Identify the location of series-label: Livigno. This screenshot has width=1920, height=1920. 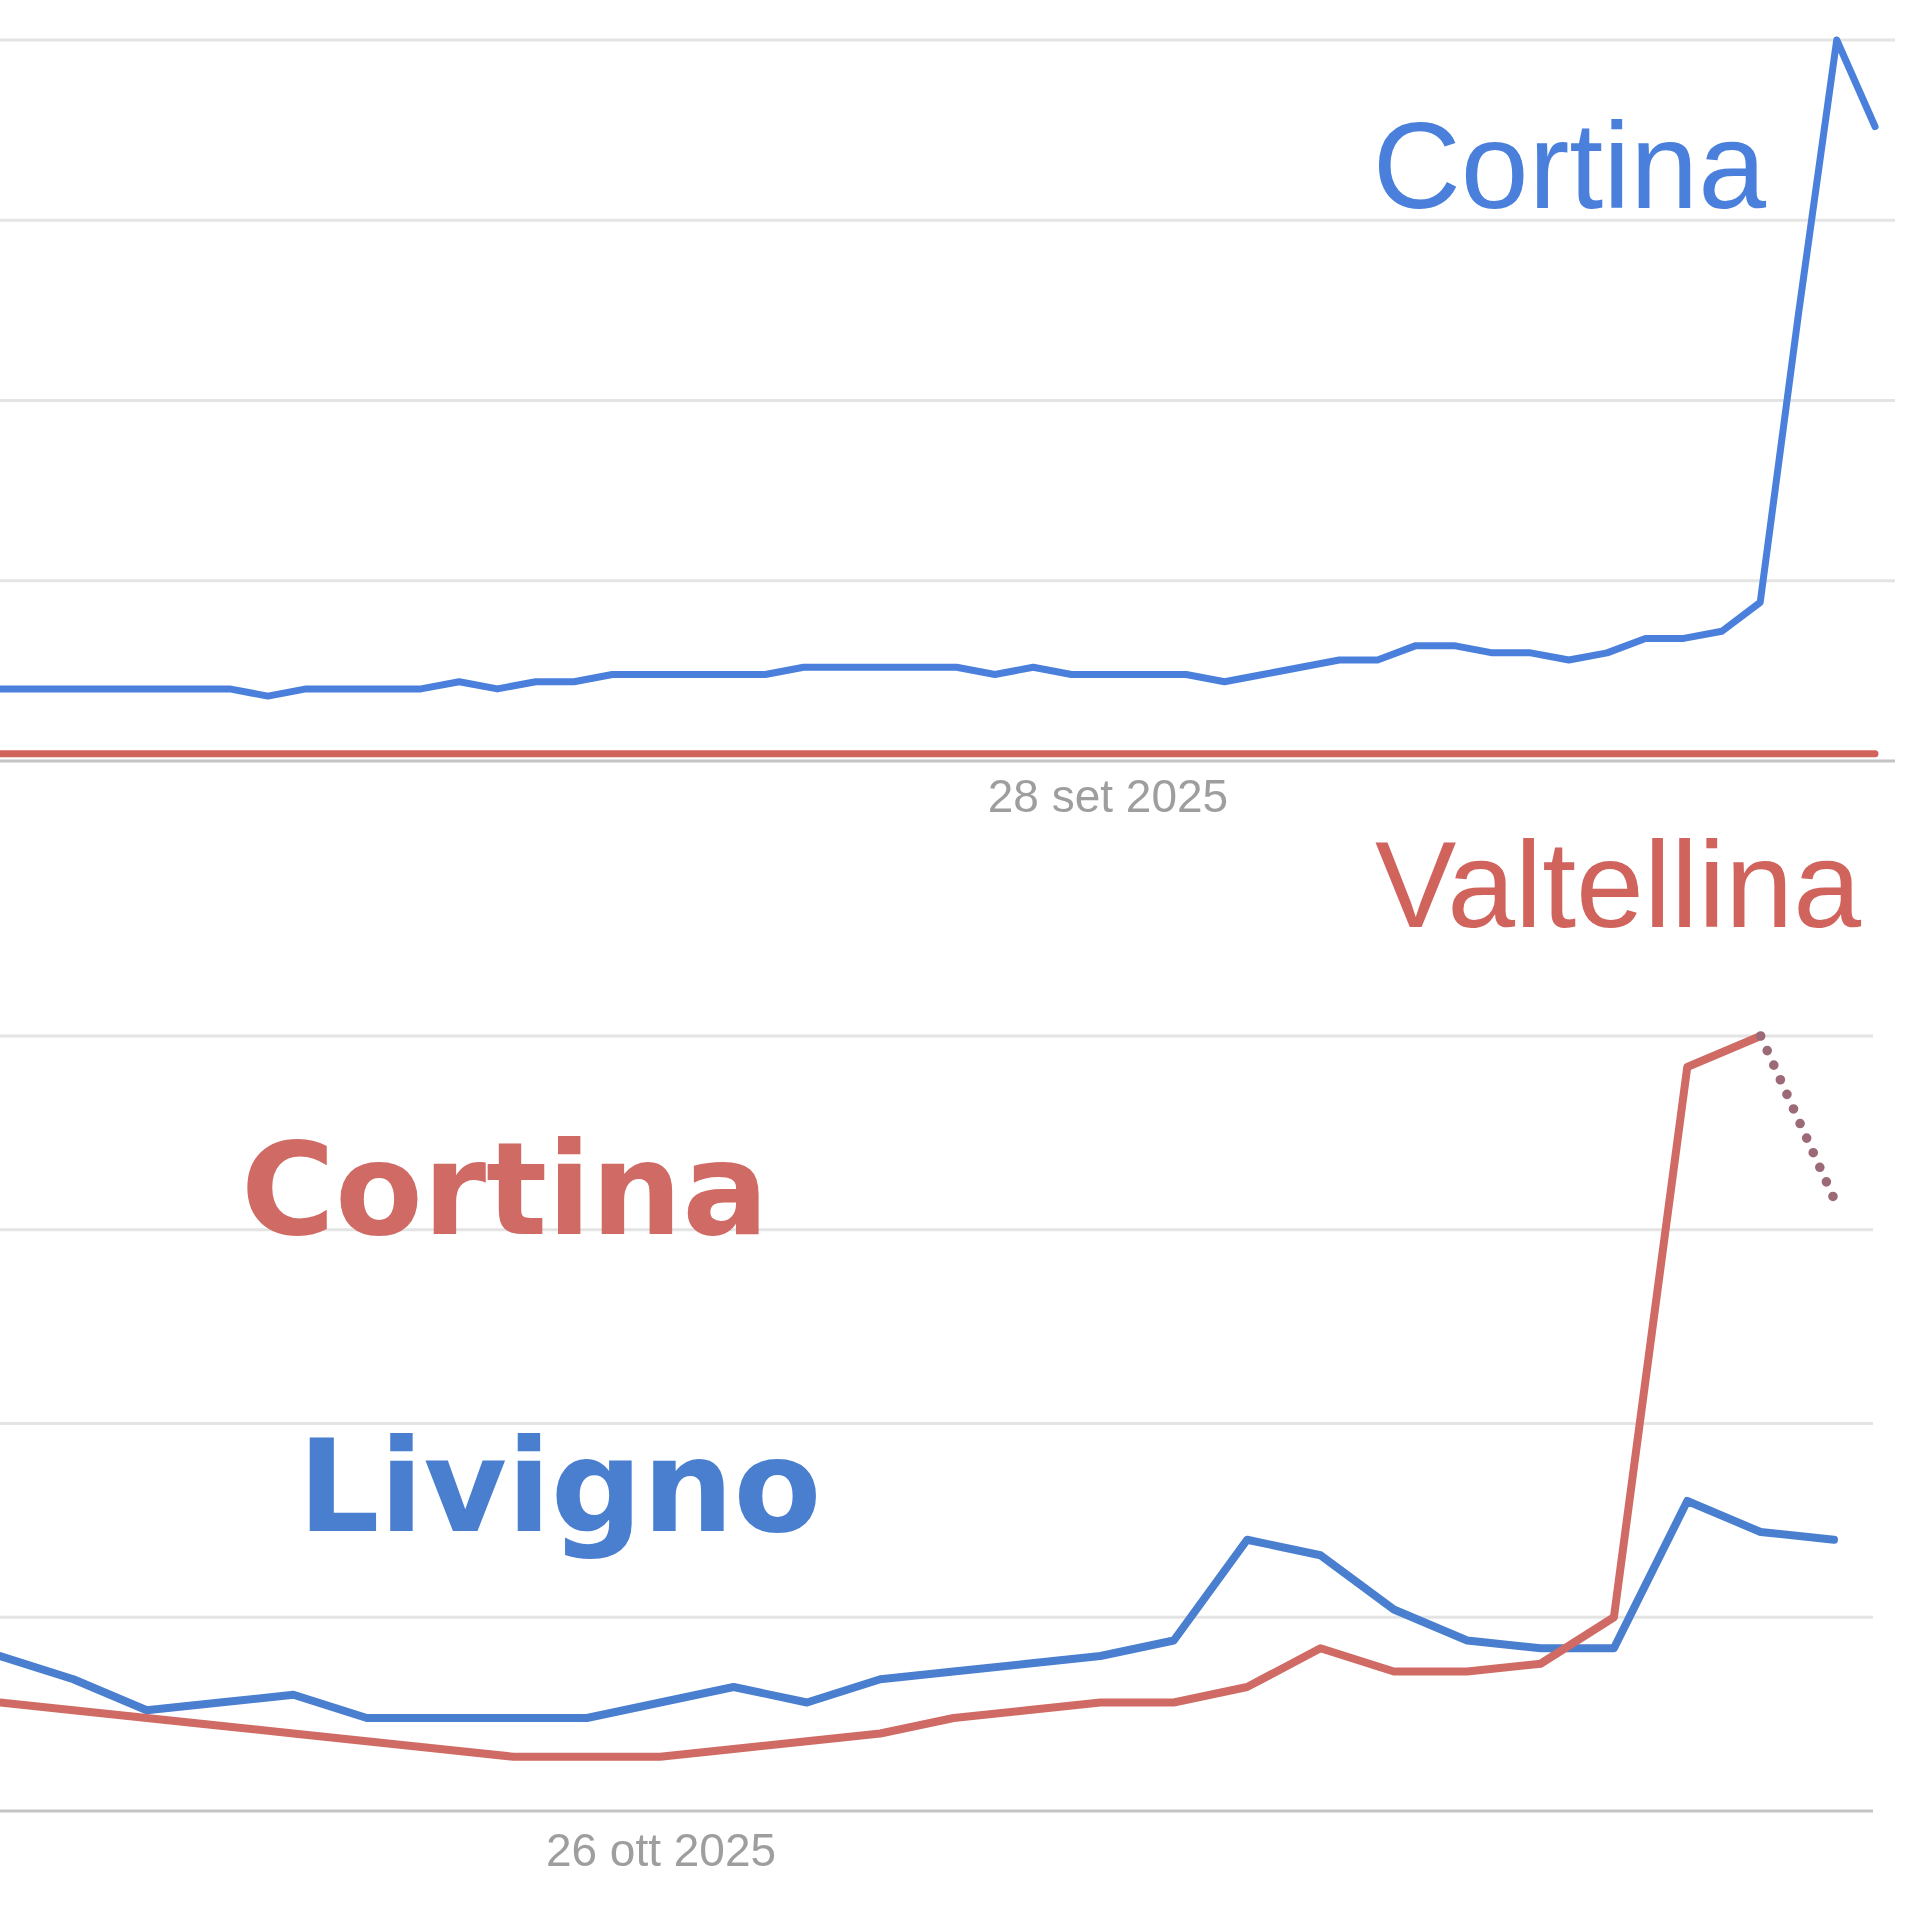
(560, 1486).